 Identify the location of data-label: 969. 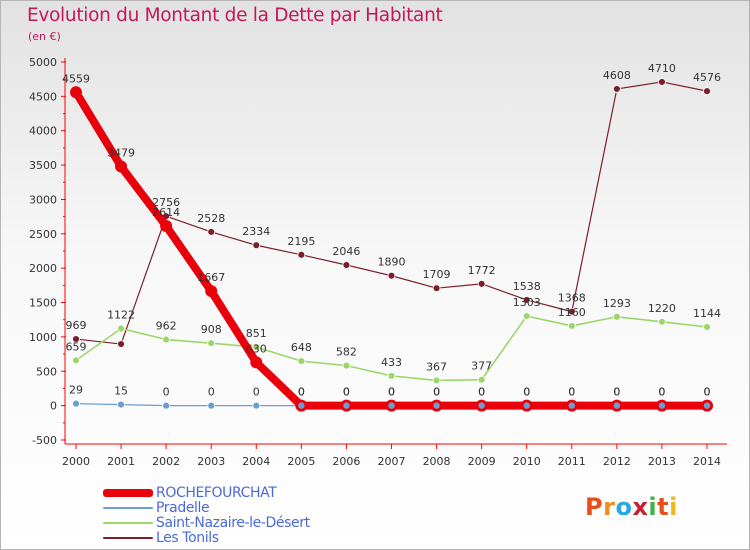
(76, 325).